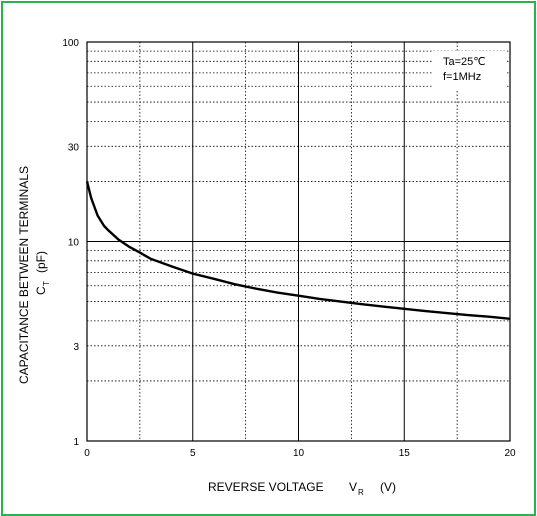 The width and height of the screenshot is (537, 516). Describe the element at coordinates (462, 77) in the screenshot. I see `annotation-frequency: f=1MHz` at that location.